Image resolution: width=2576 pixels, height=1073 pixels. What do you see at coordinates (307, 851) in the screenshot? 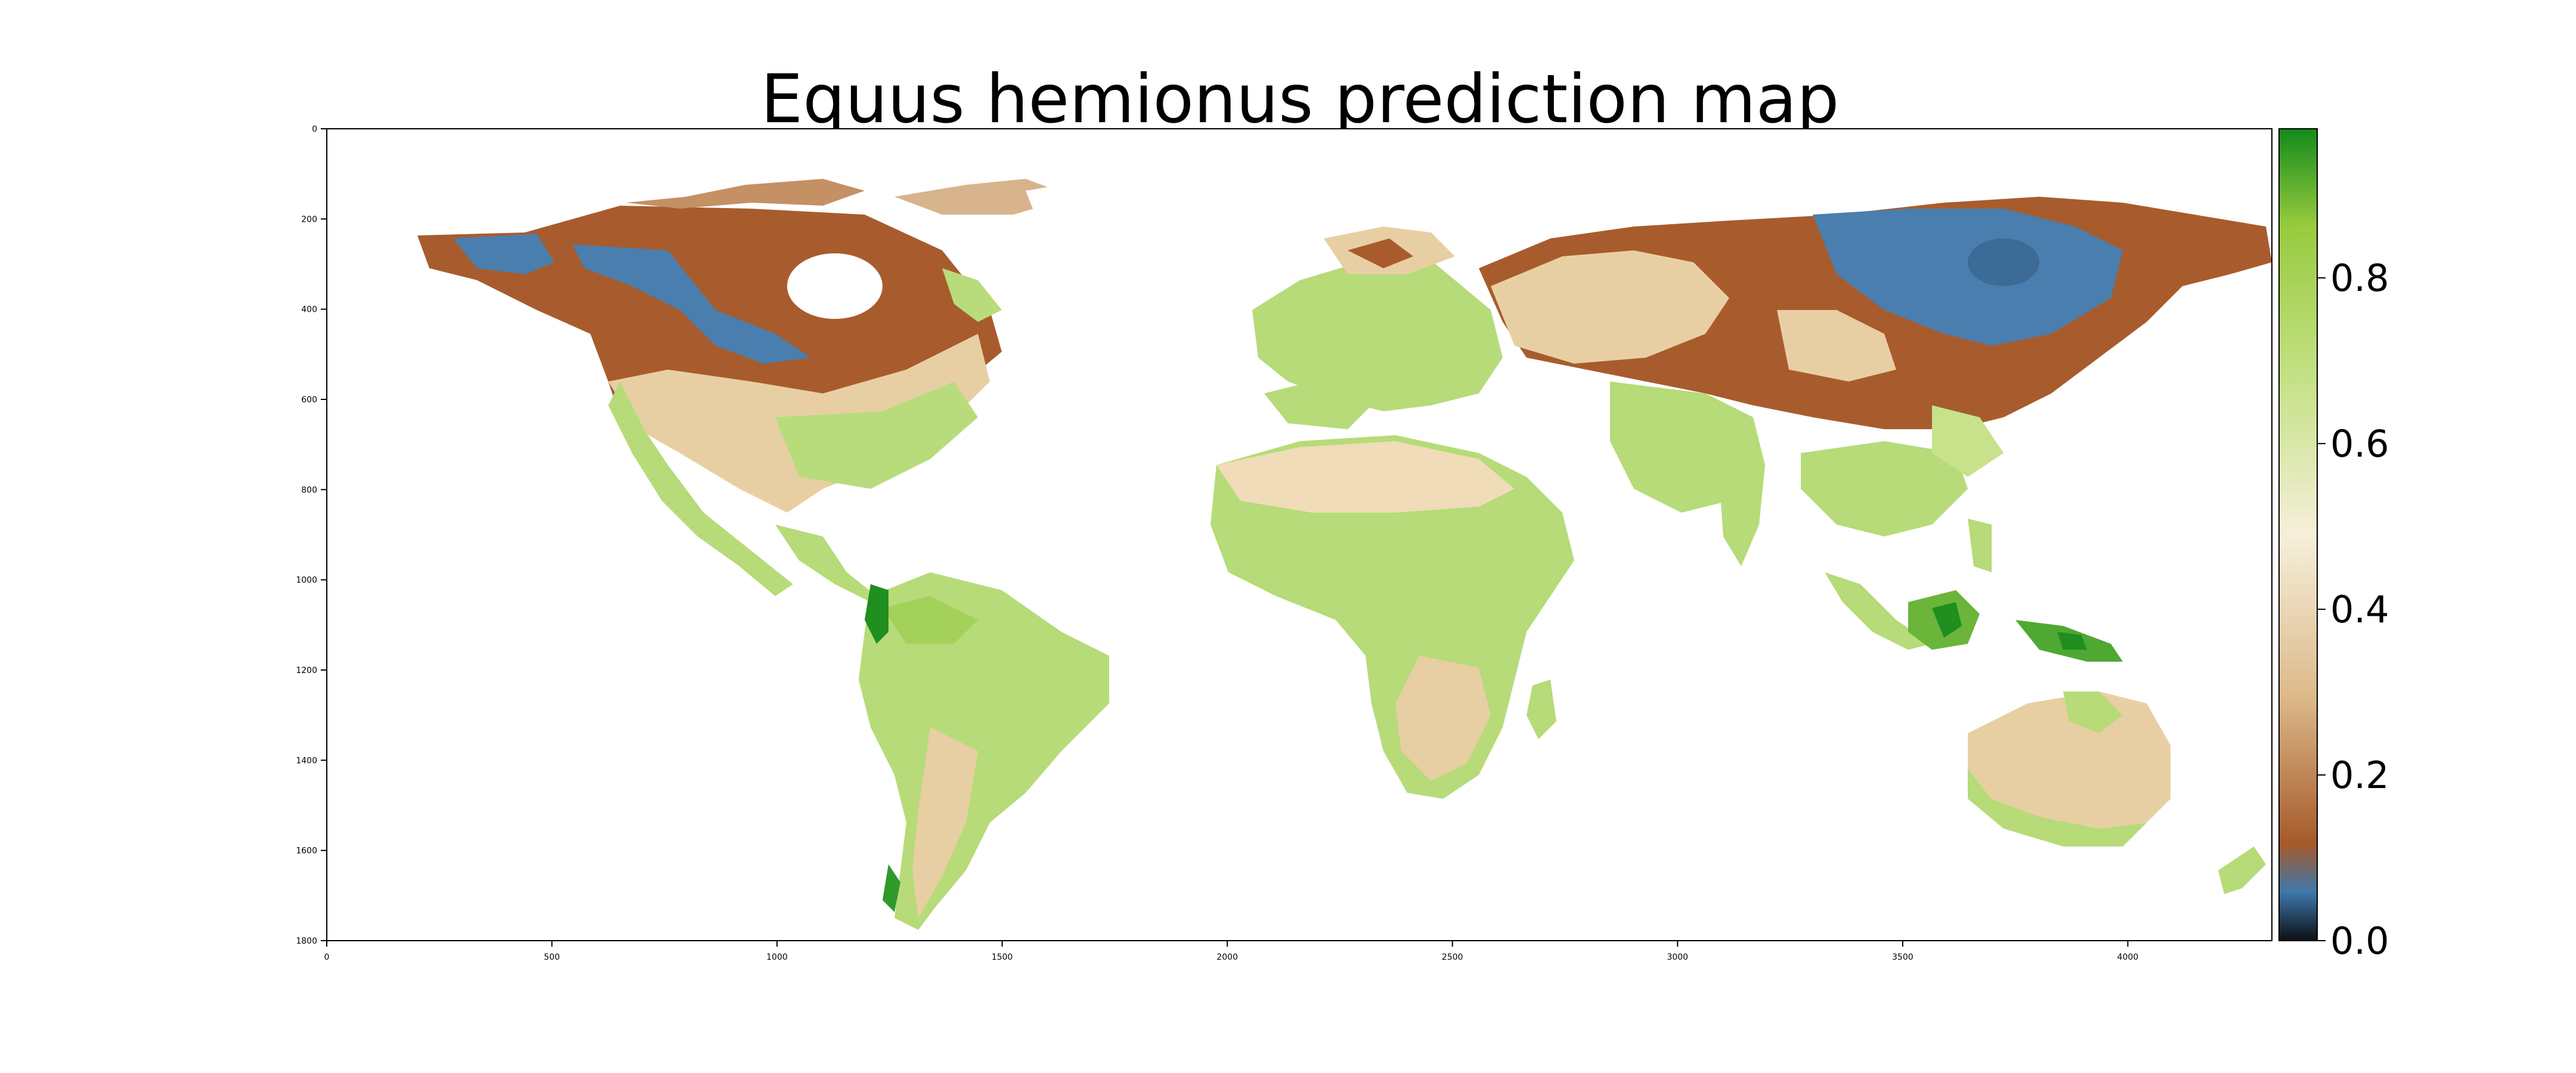
I see `y-tick-label: 1600` at bounding box center [307, 851].